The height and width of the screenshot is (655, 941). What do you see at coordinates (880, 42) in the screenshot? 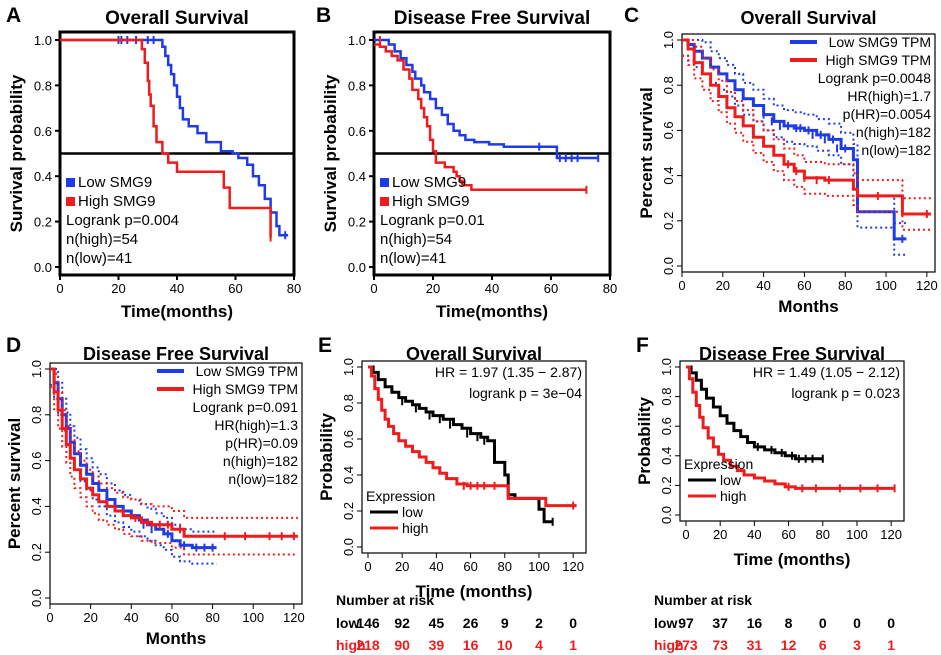
I see `legend-label: Low SMG9 TPM` at bounding box center [880, 42].